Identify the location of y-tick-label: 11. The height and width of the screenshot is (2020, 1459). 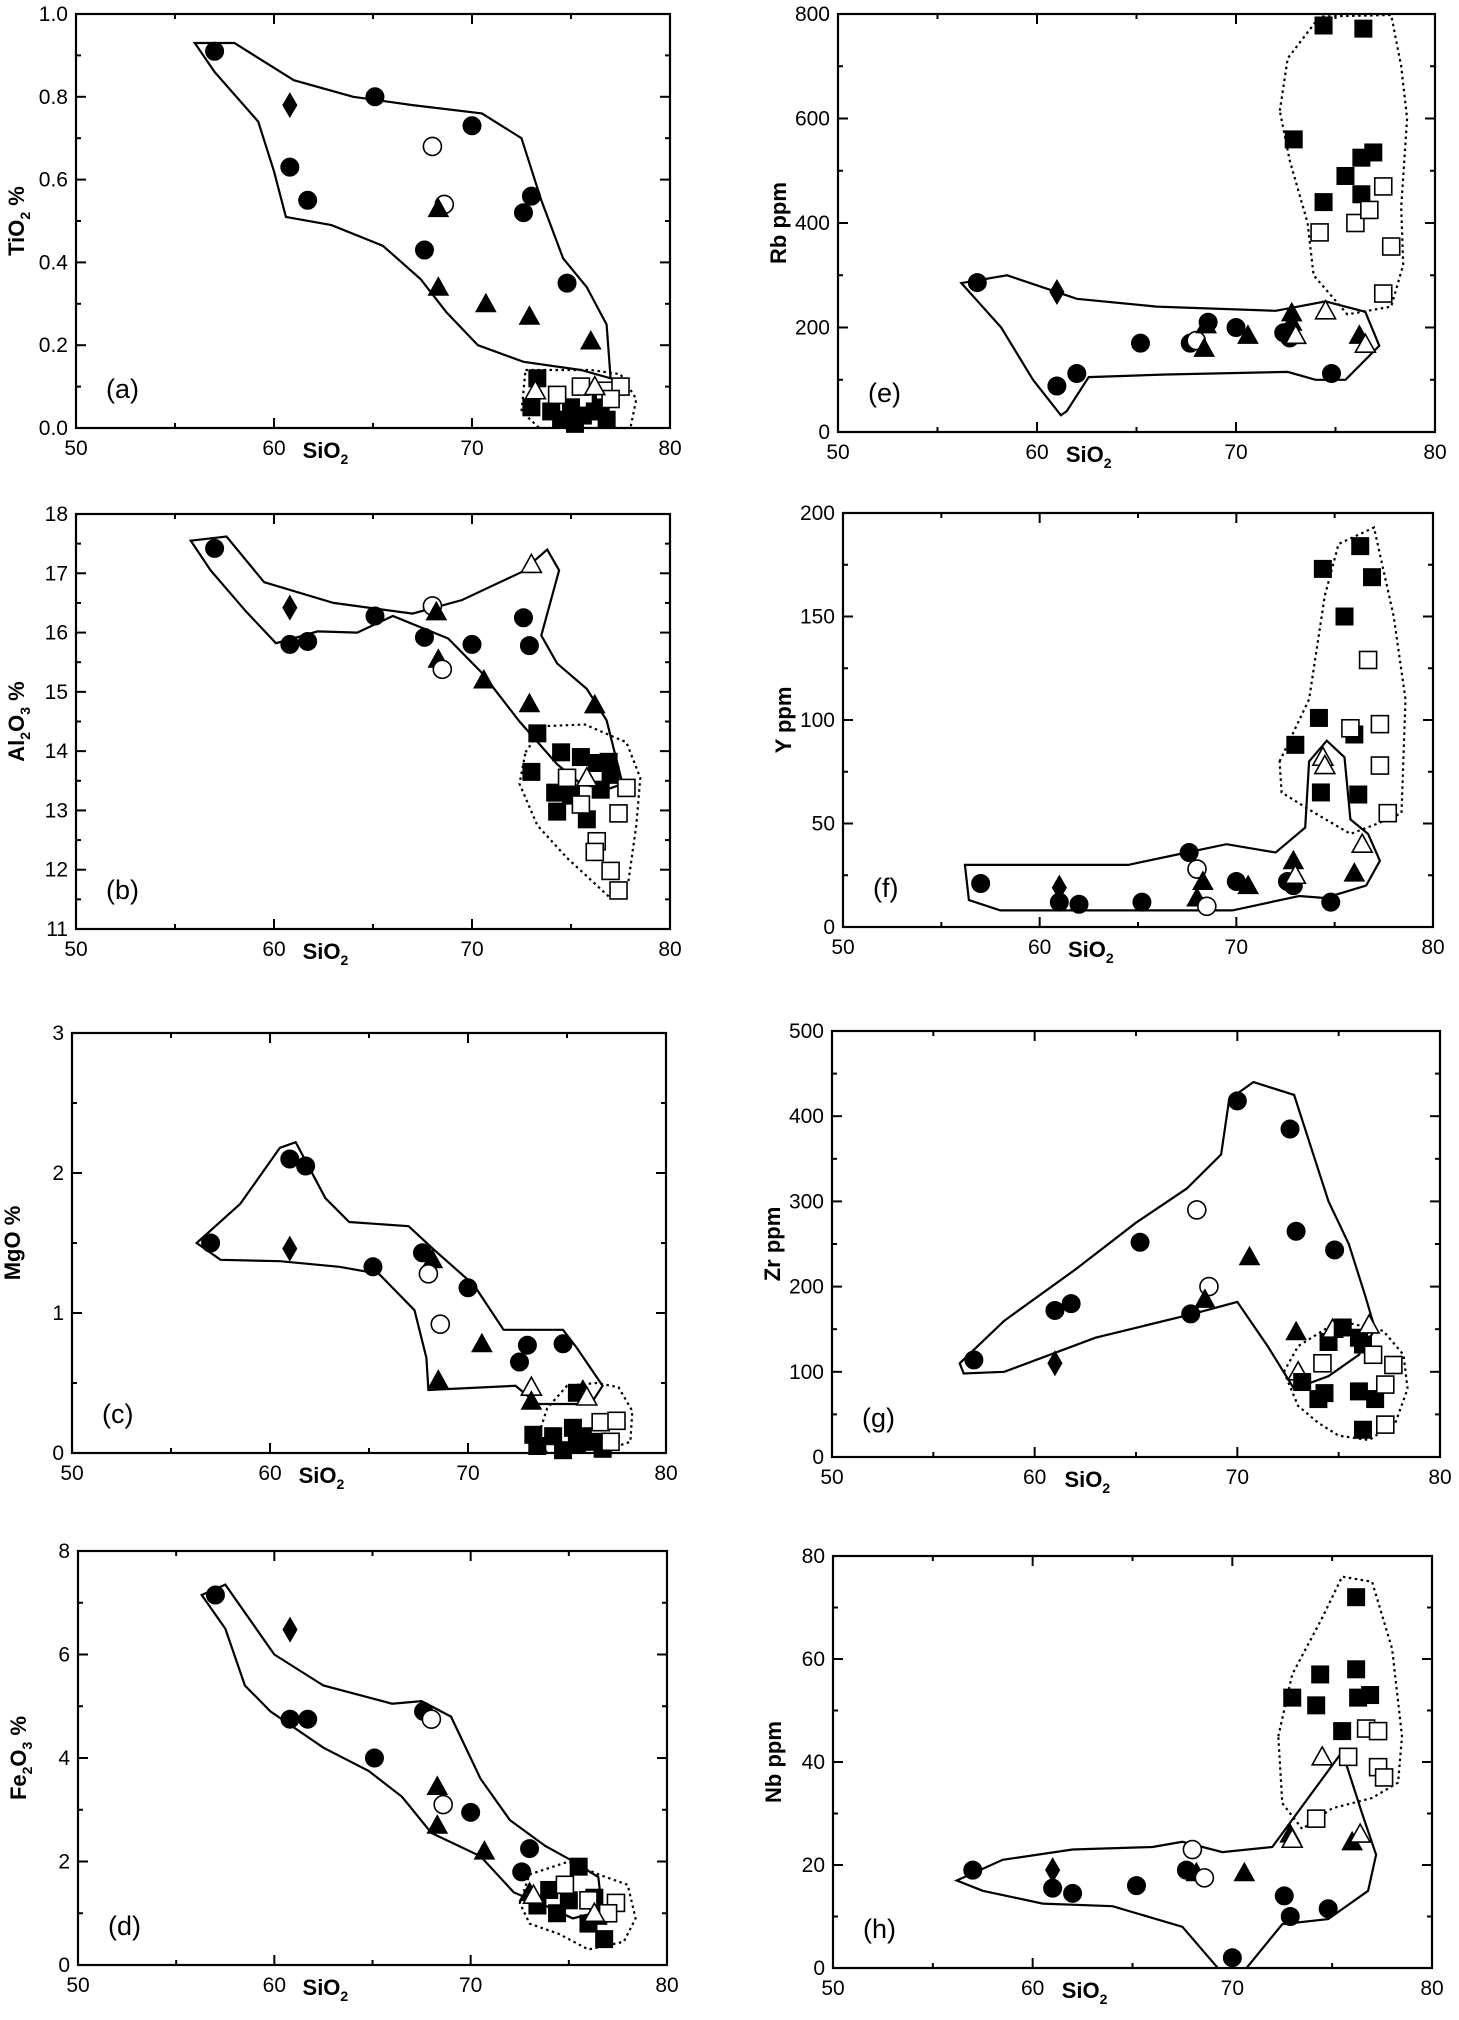
(57, 929).